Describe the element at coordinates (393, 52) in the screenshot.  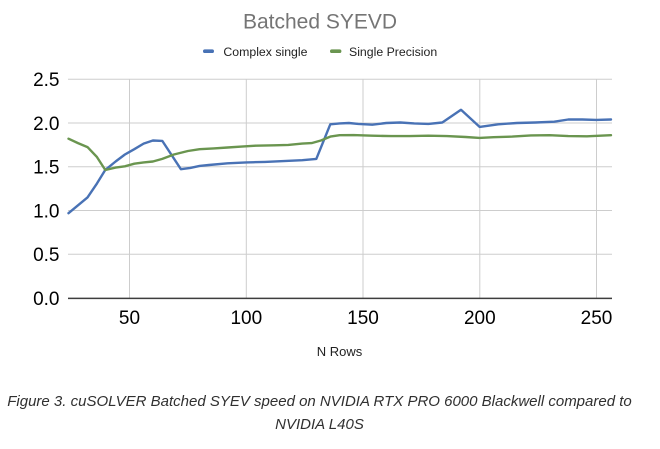
I see `svg-text: Single Precision` at that location.